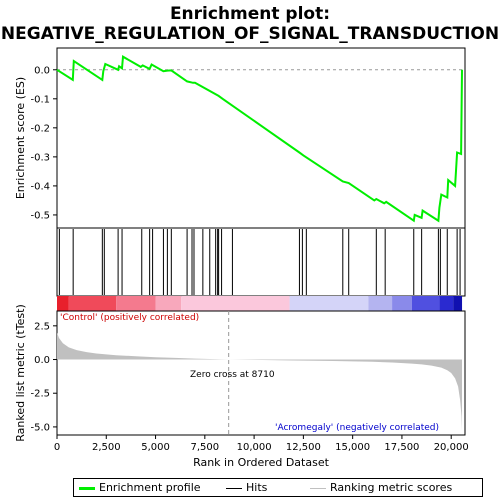  Describe the element at coordinates (352, 447) in the screenshot. I see `x-tick-label: 15,000` at that location.